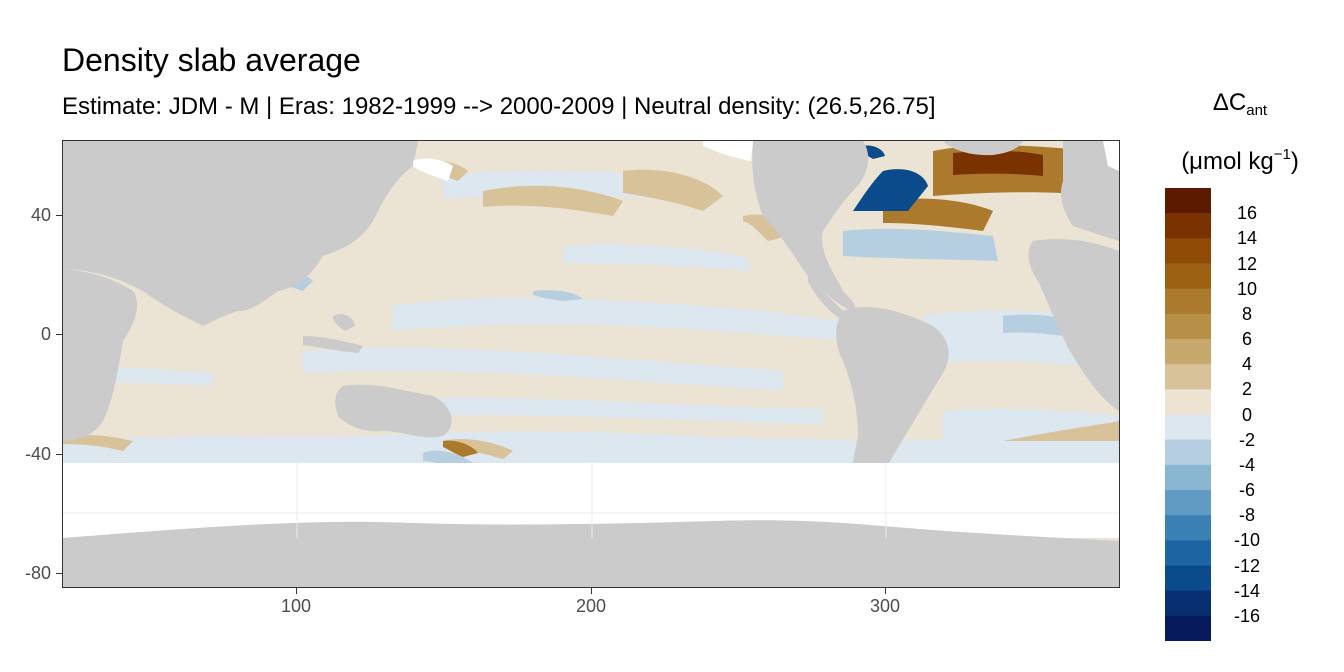 Image resolution: width=1344 pixels, height=672 pixels. Describe the element at coordinates (1246, 439) in the screenshot. I see `legend-label: -2` at that location.